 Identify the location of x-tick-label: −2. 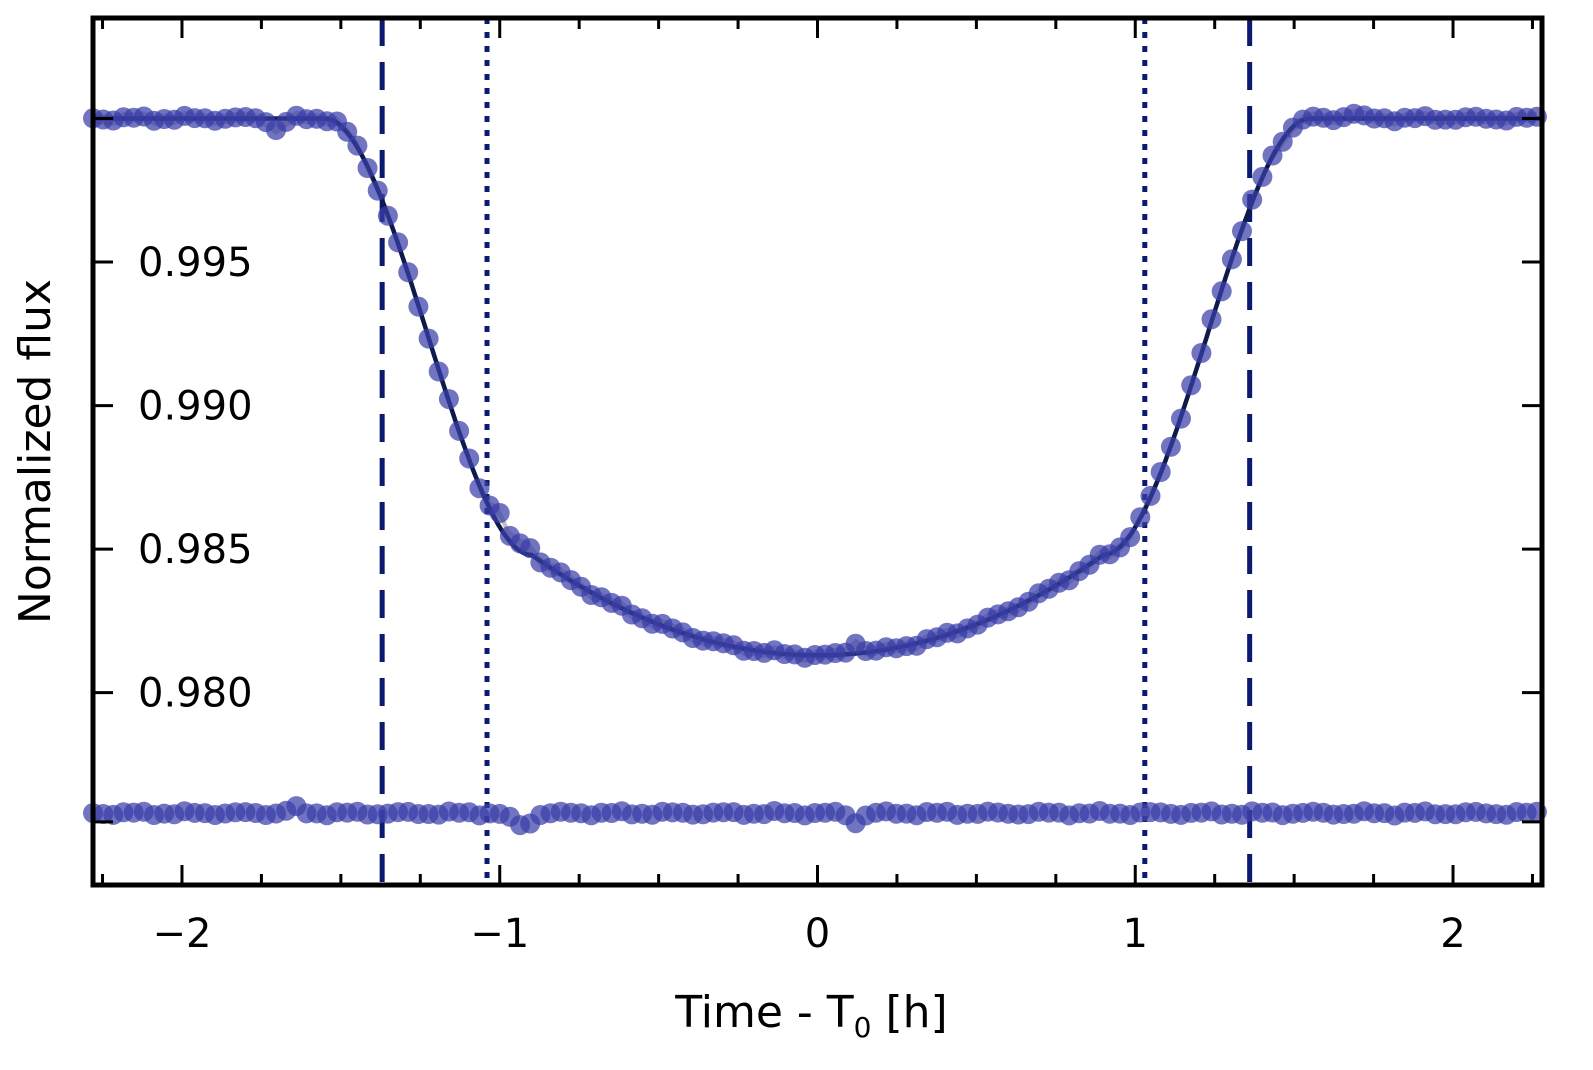
(181, 934).